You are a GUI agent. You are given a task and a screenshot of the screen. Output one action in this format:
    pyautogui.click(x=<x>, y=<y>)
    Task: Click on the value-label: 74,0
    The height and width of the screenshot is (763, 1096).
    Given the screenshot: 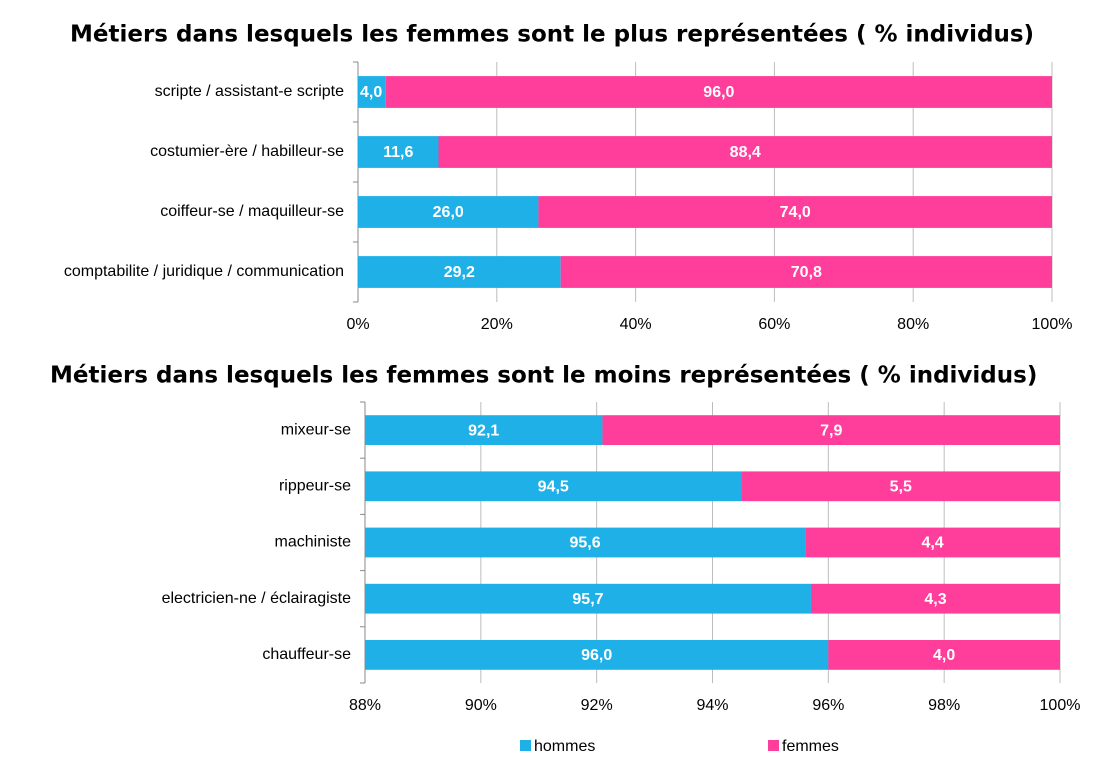 What is the action you would take?
    pyautogui.click(x=795, y=212)
    